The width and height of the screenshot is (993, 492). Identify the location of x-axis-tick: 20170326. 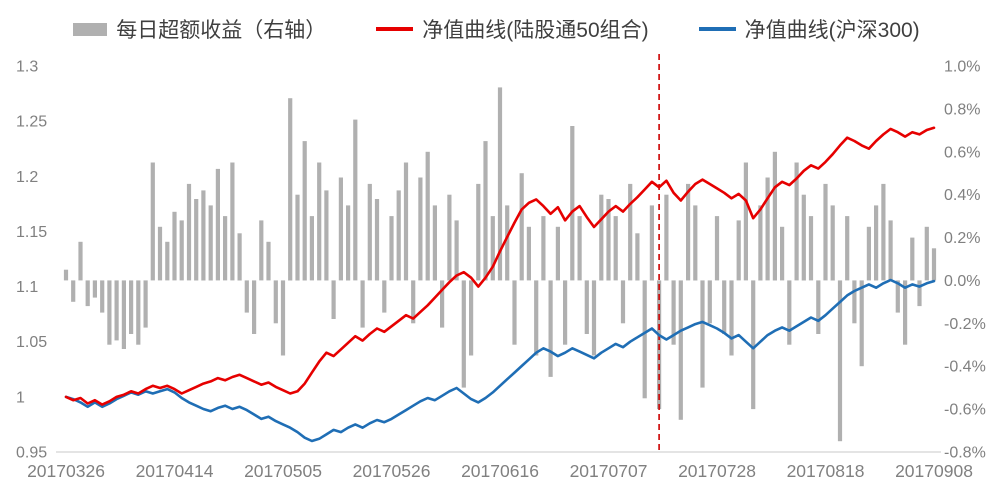
(66, 471).